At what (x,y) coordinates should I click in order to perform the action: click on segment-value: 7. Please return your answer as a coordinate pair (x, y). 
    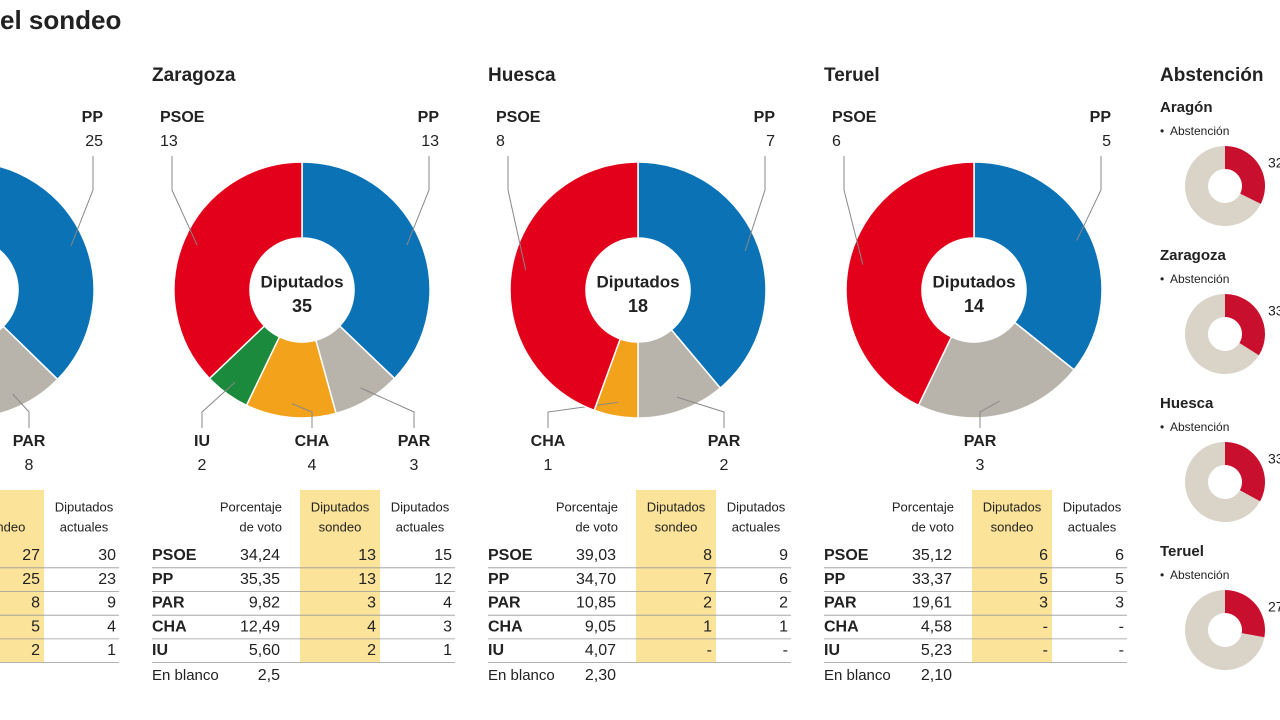
    Looking at the image, I should click on (770, 141).